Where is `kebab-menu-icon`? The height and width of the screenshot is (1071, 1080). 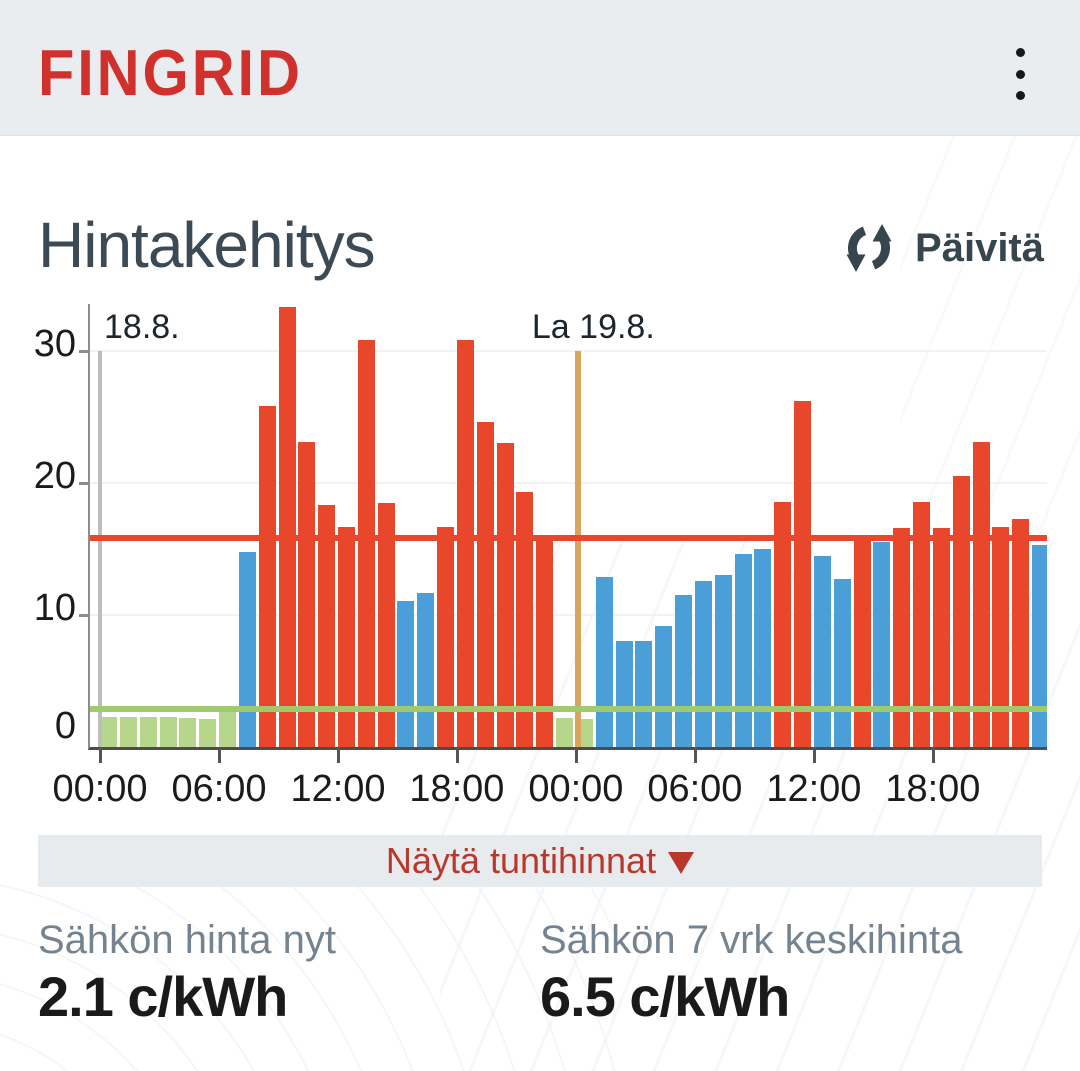
kebab-menu-icon is located at coordinates (1020, 74).